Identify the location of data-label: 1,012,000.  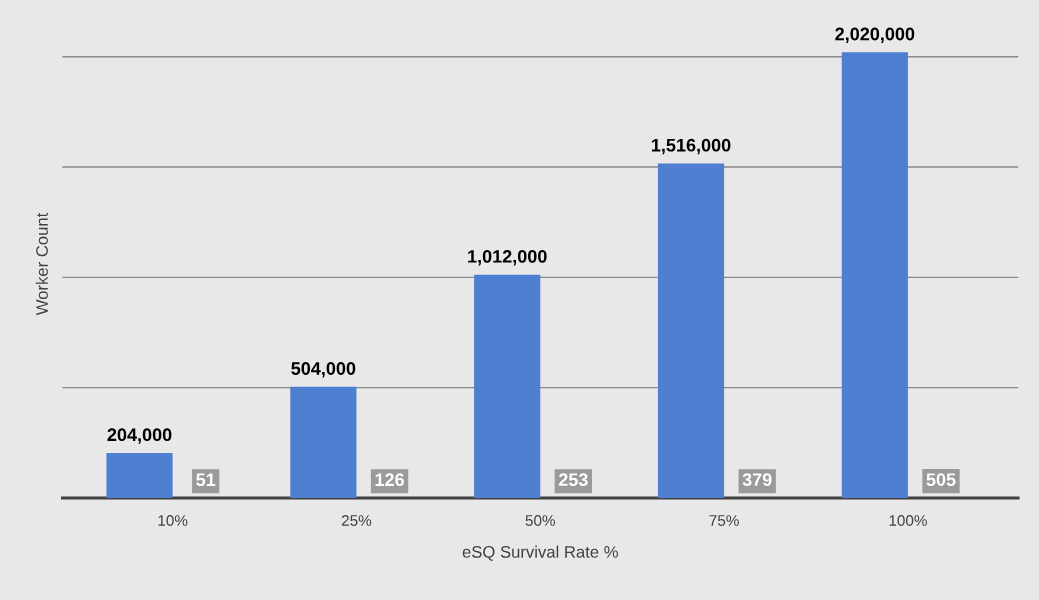
(507, 258).